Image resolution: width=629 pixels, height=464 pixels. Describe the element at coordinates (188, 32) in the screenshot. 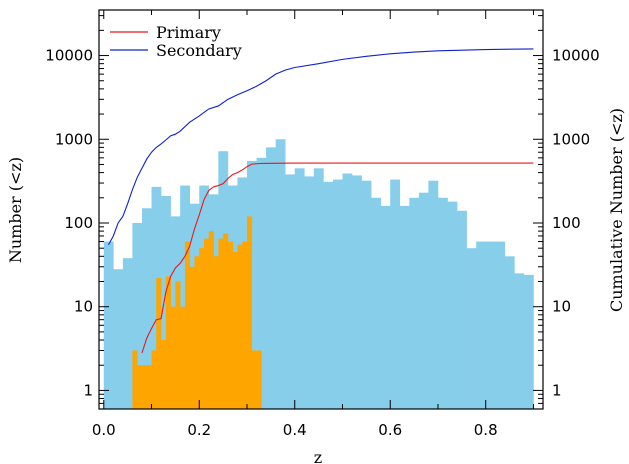

I see `legend-label-primary: Primary` at that location.